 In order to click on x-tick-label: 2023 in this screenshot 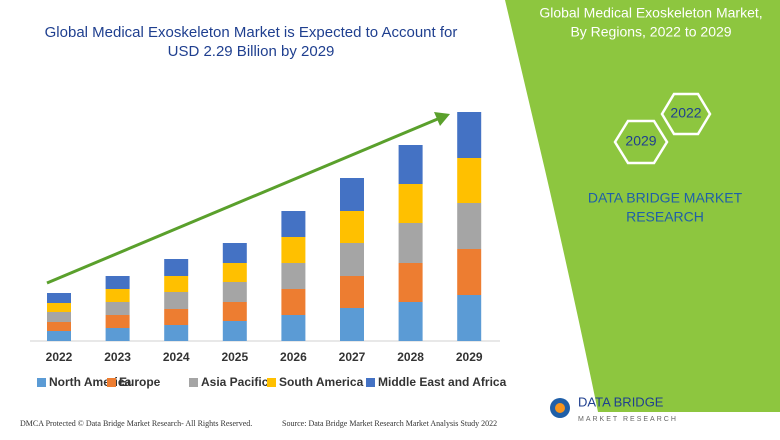, I will do `click(117, 357)`.